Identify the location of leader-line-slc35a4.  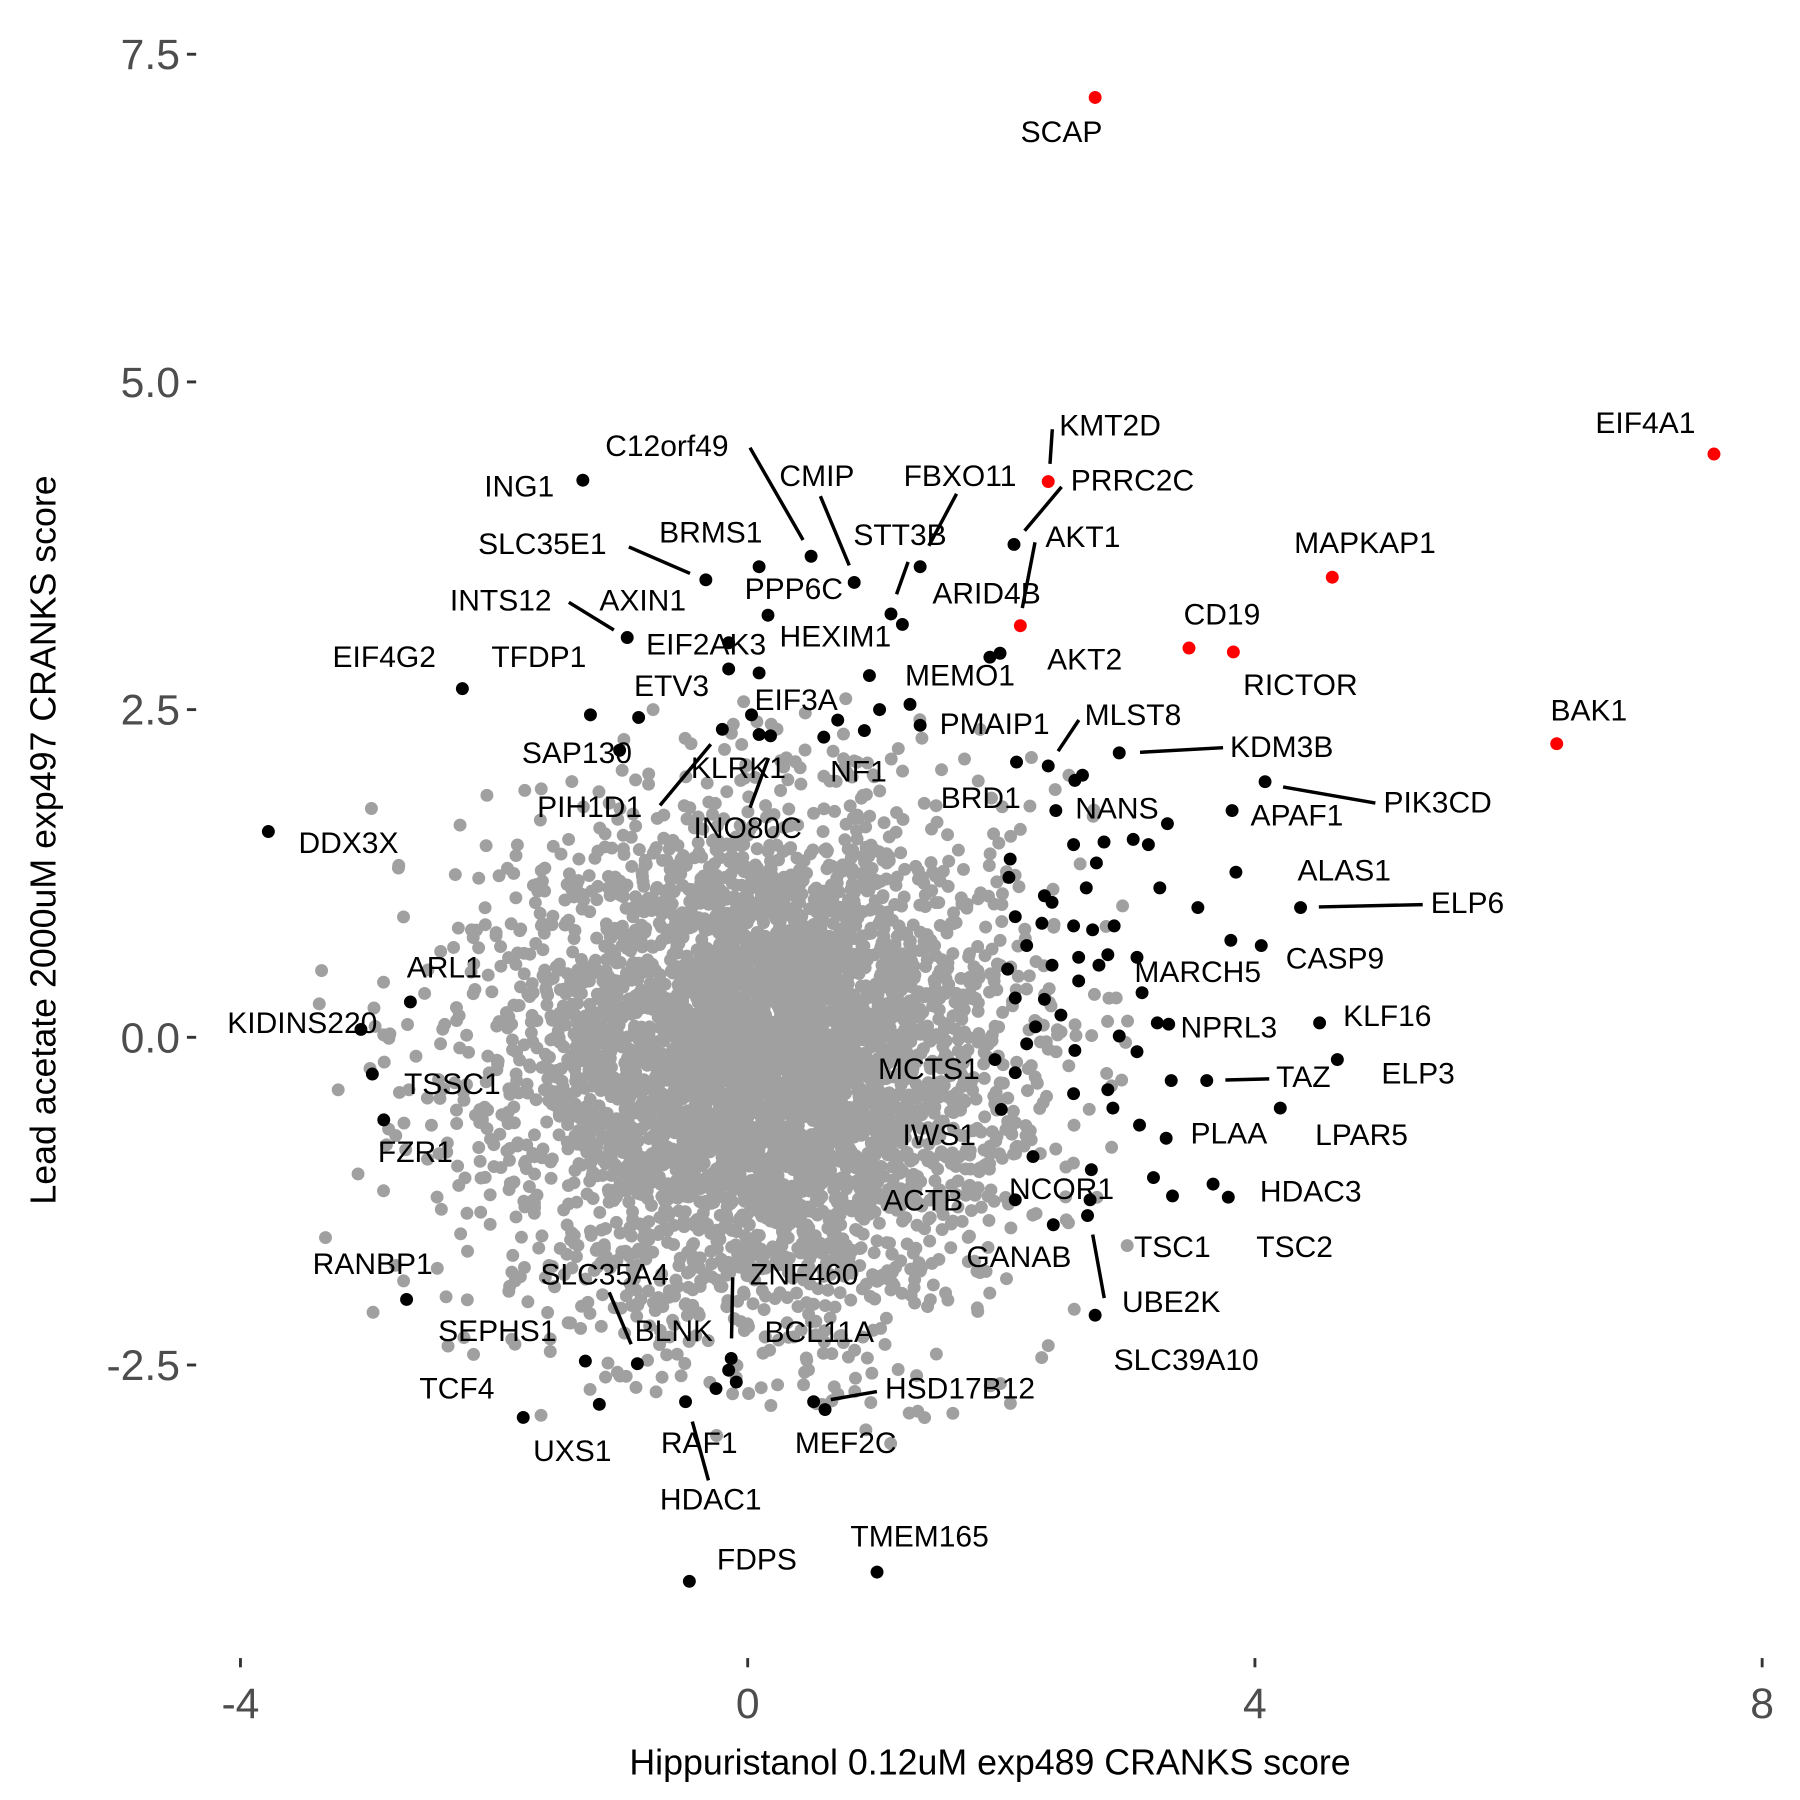
(620, 1318).